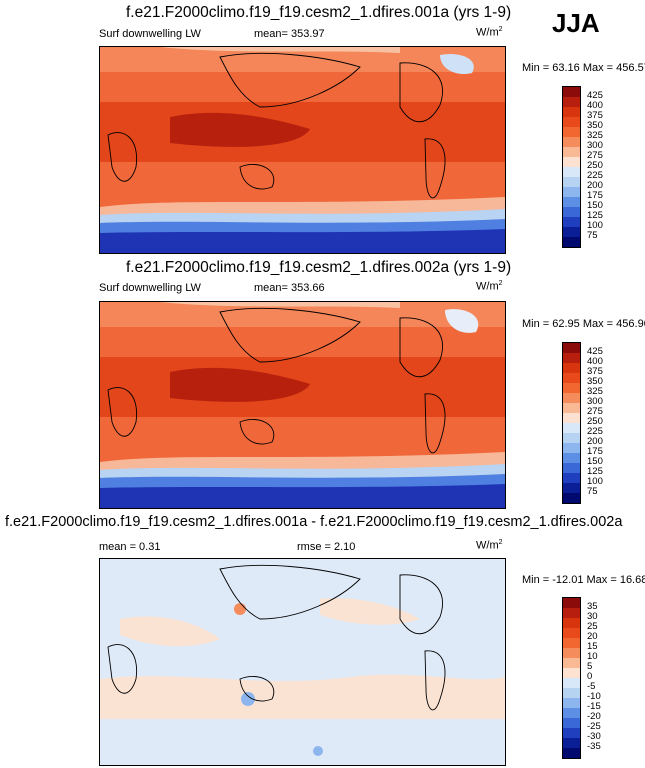 This screenshot has height=768, width=645. I want to click on panel-1-units: W/m2, so click(489, 32).